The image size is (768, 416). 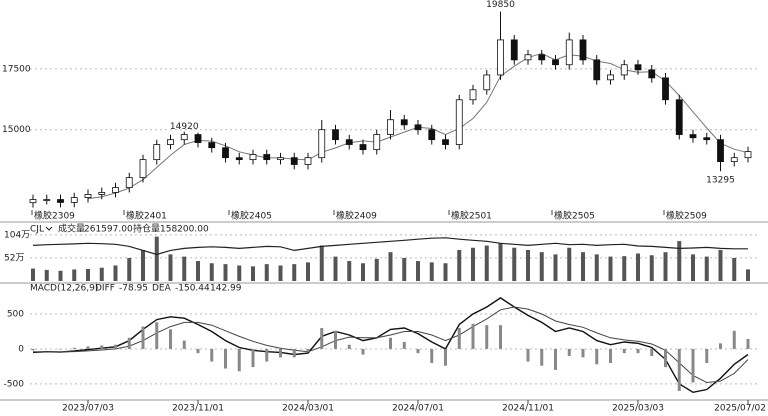 What do you see at coordinates (198, 409) in the screenshot?
I see `x-tick-label: 2023/11/01` at bounding box center [198, 409].